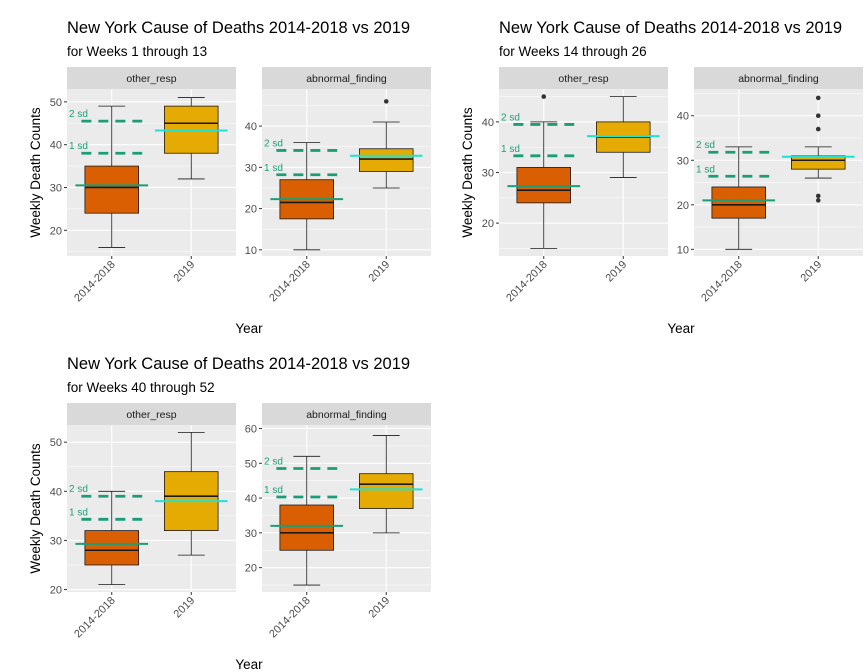  I want to click on chart-subtitle: for Weeks 1 through 13, so click(137, 51).